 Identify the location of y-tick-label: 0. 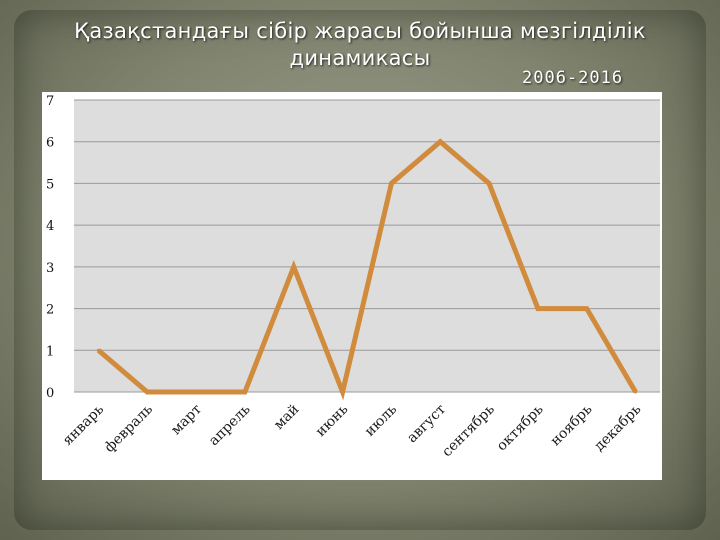
(50, 393).